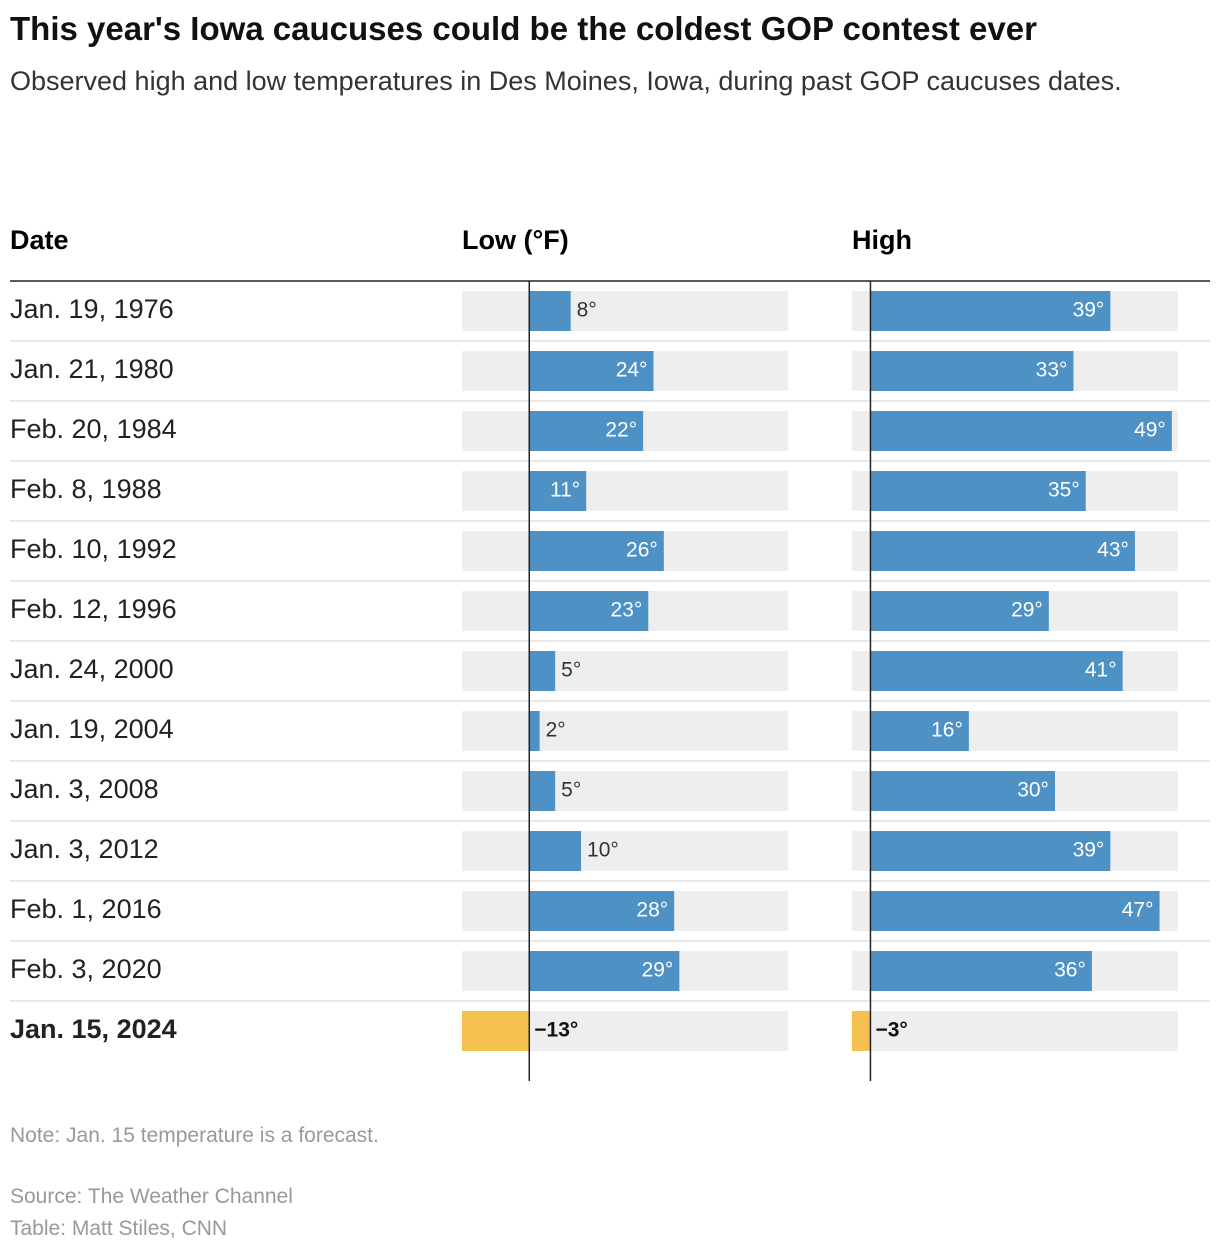 Image resolution: width=1220 pixels, height=1256 pixels. What do you see at coordinates (1150, 430) in the screenshot?
I see `value-label: 49°` at bounding box center [1150, 430].